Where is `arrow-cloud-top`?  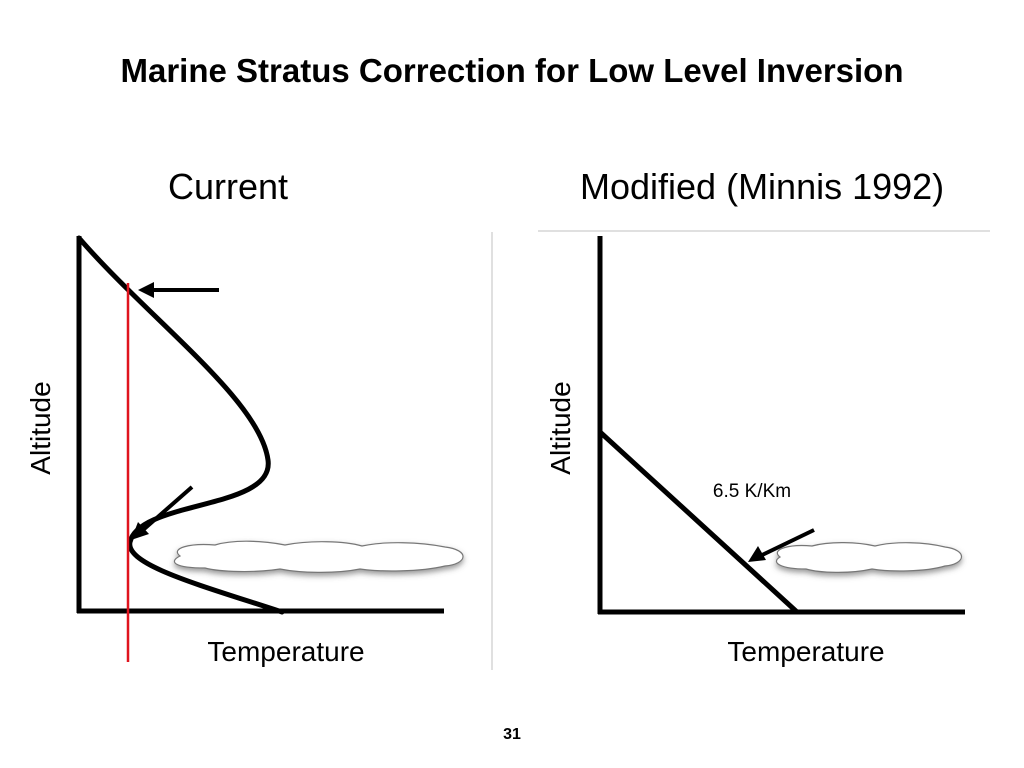 arrow-cloud-top is located at coordinates (781, 545).